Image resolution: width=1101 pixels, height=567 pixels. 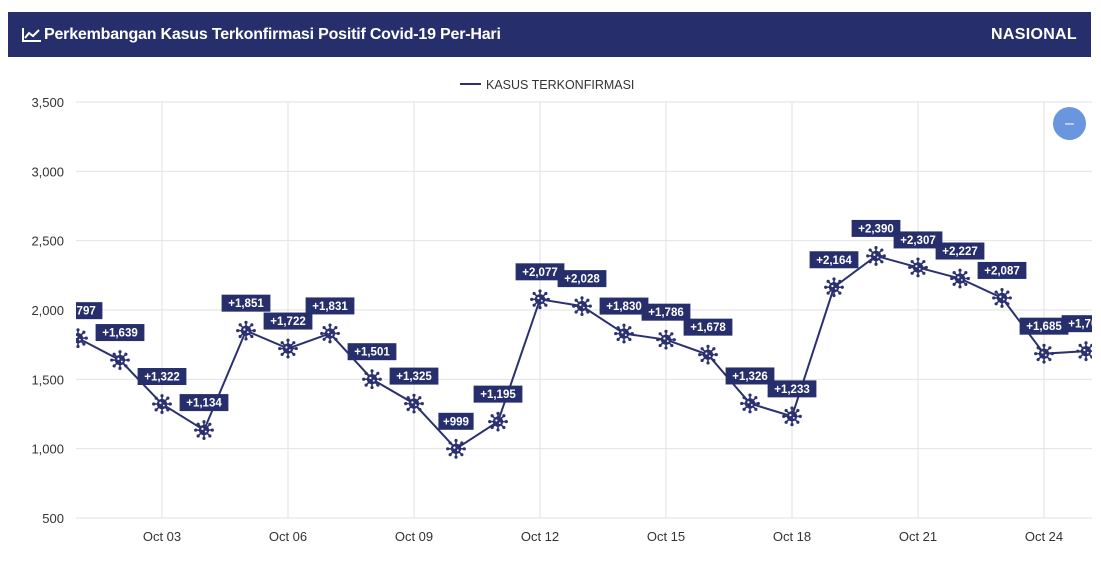 I want to click on data-label: +2,307, so click(x=918, y=240).